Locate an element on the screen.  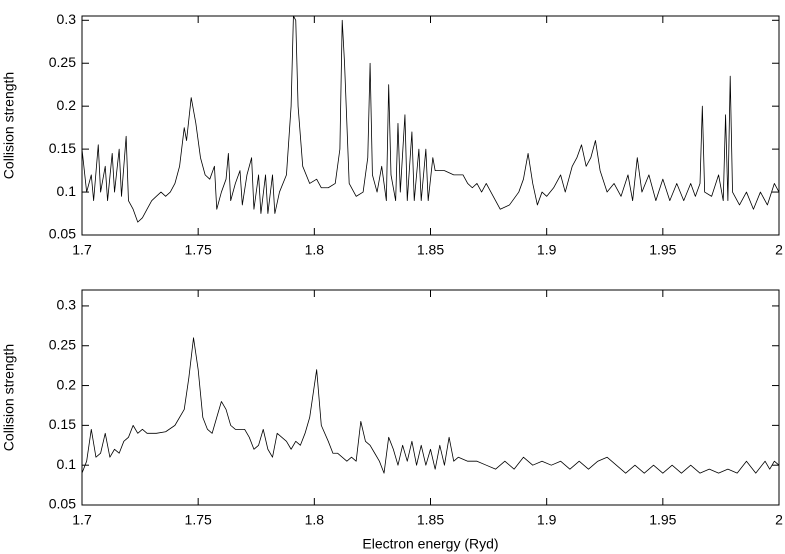
x-axis-label: Electron energy (Ryd) is located at coordinates (430, 544).